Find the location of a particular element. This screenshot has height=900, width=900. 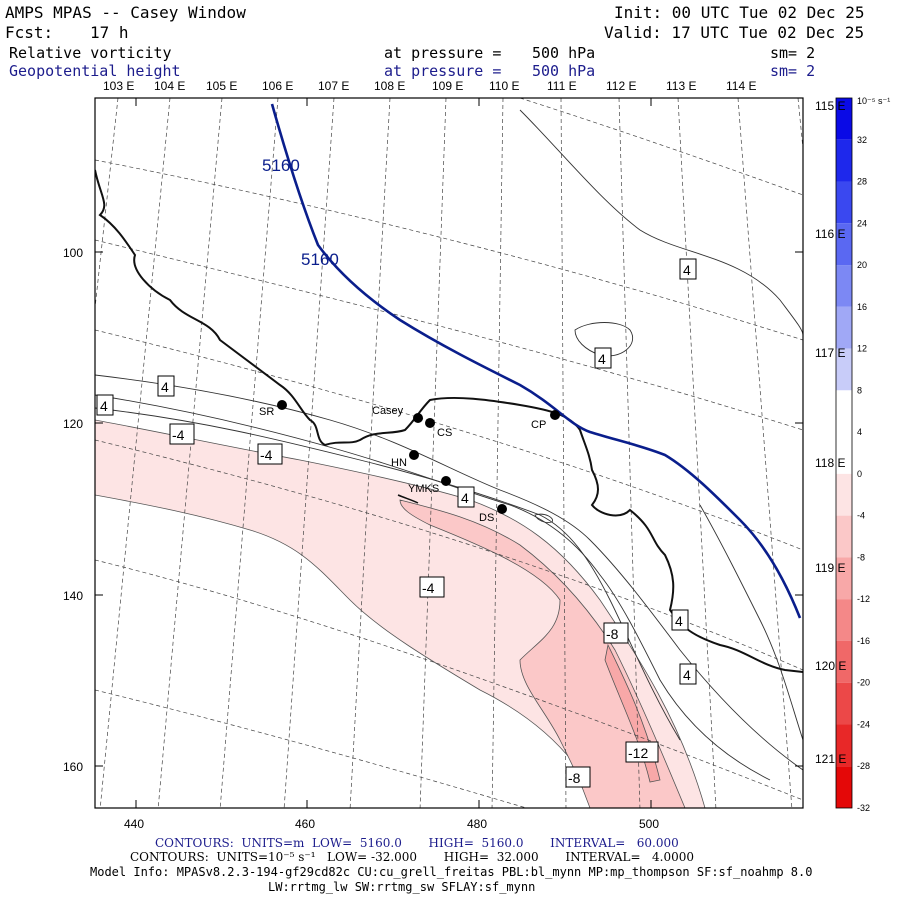

map-title: AMPS MPAS -- Casey Window is located at coordinates (125, 12).